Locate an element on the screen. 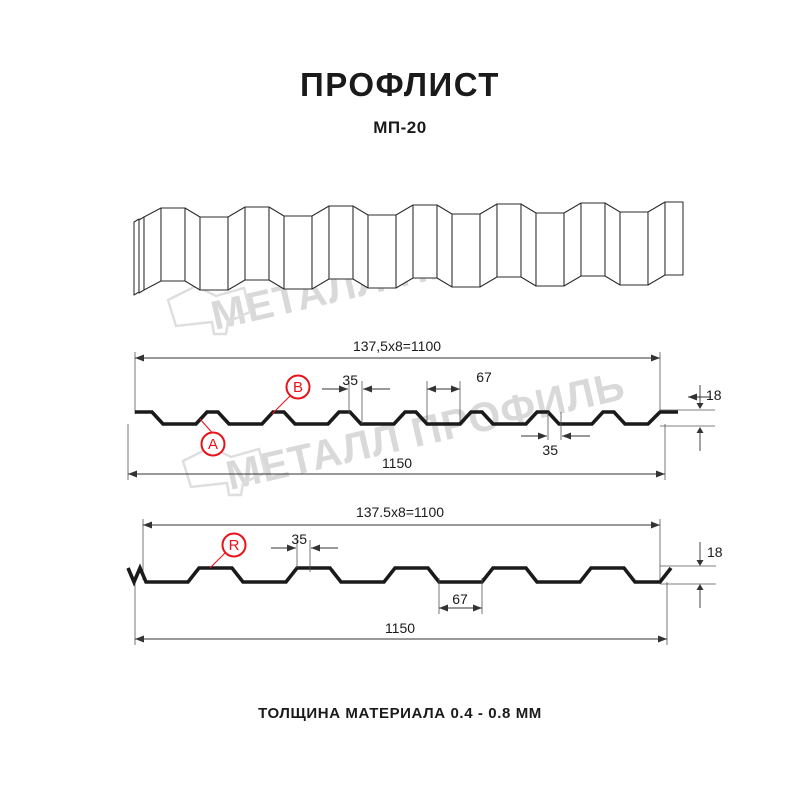  page-title: ПРОФЛИСТ is located at coordinates (400, 84).